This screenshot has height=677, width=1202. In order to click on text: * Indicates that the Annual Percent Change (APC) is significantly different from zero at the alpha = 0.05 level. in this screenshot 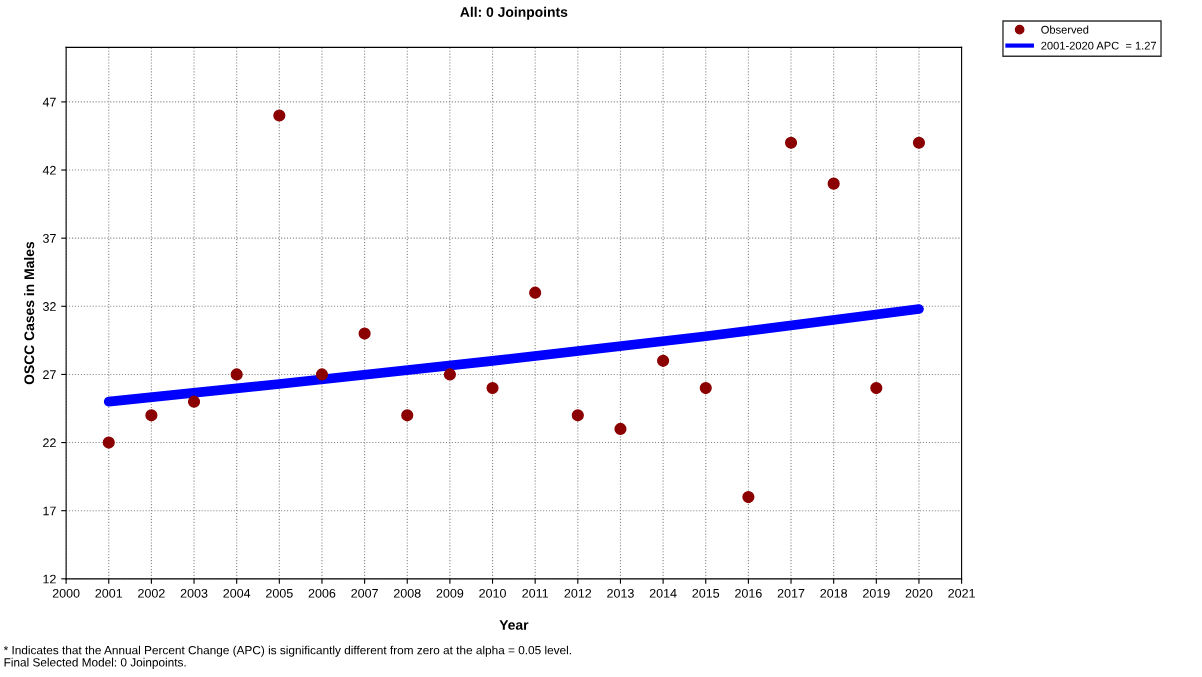, I will do `click(287, 651)`.